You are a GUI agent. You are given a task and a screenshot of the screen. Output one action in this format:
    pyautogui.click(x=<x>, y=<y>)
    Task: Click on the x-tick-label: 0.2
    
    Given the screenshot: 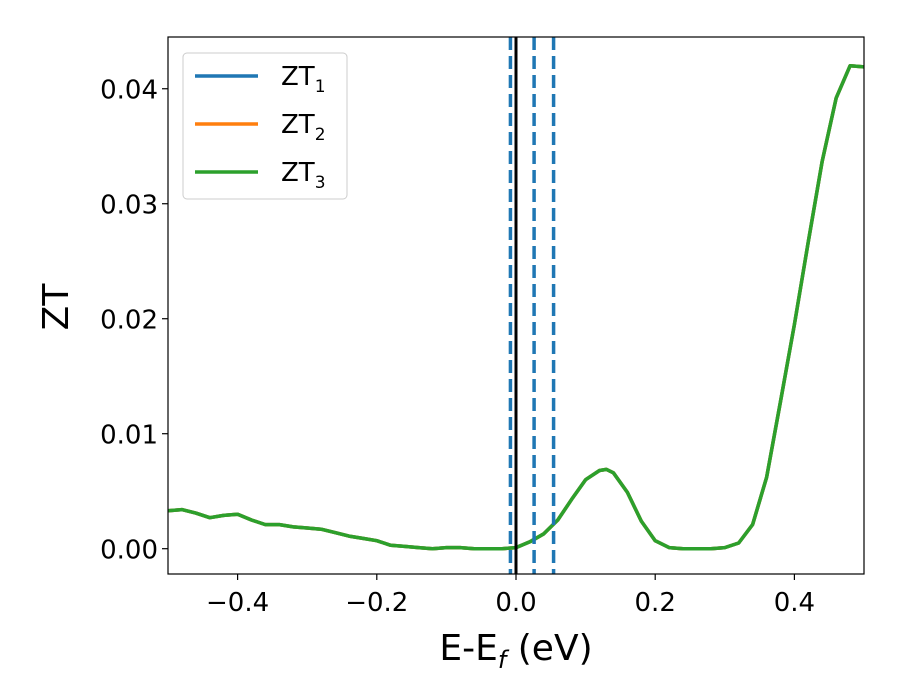 What is the action you would take?
    pyautogui.click(x=655, y=603)
    